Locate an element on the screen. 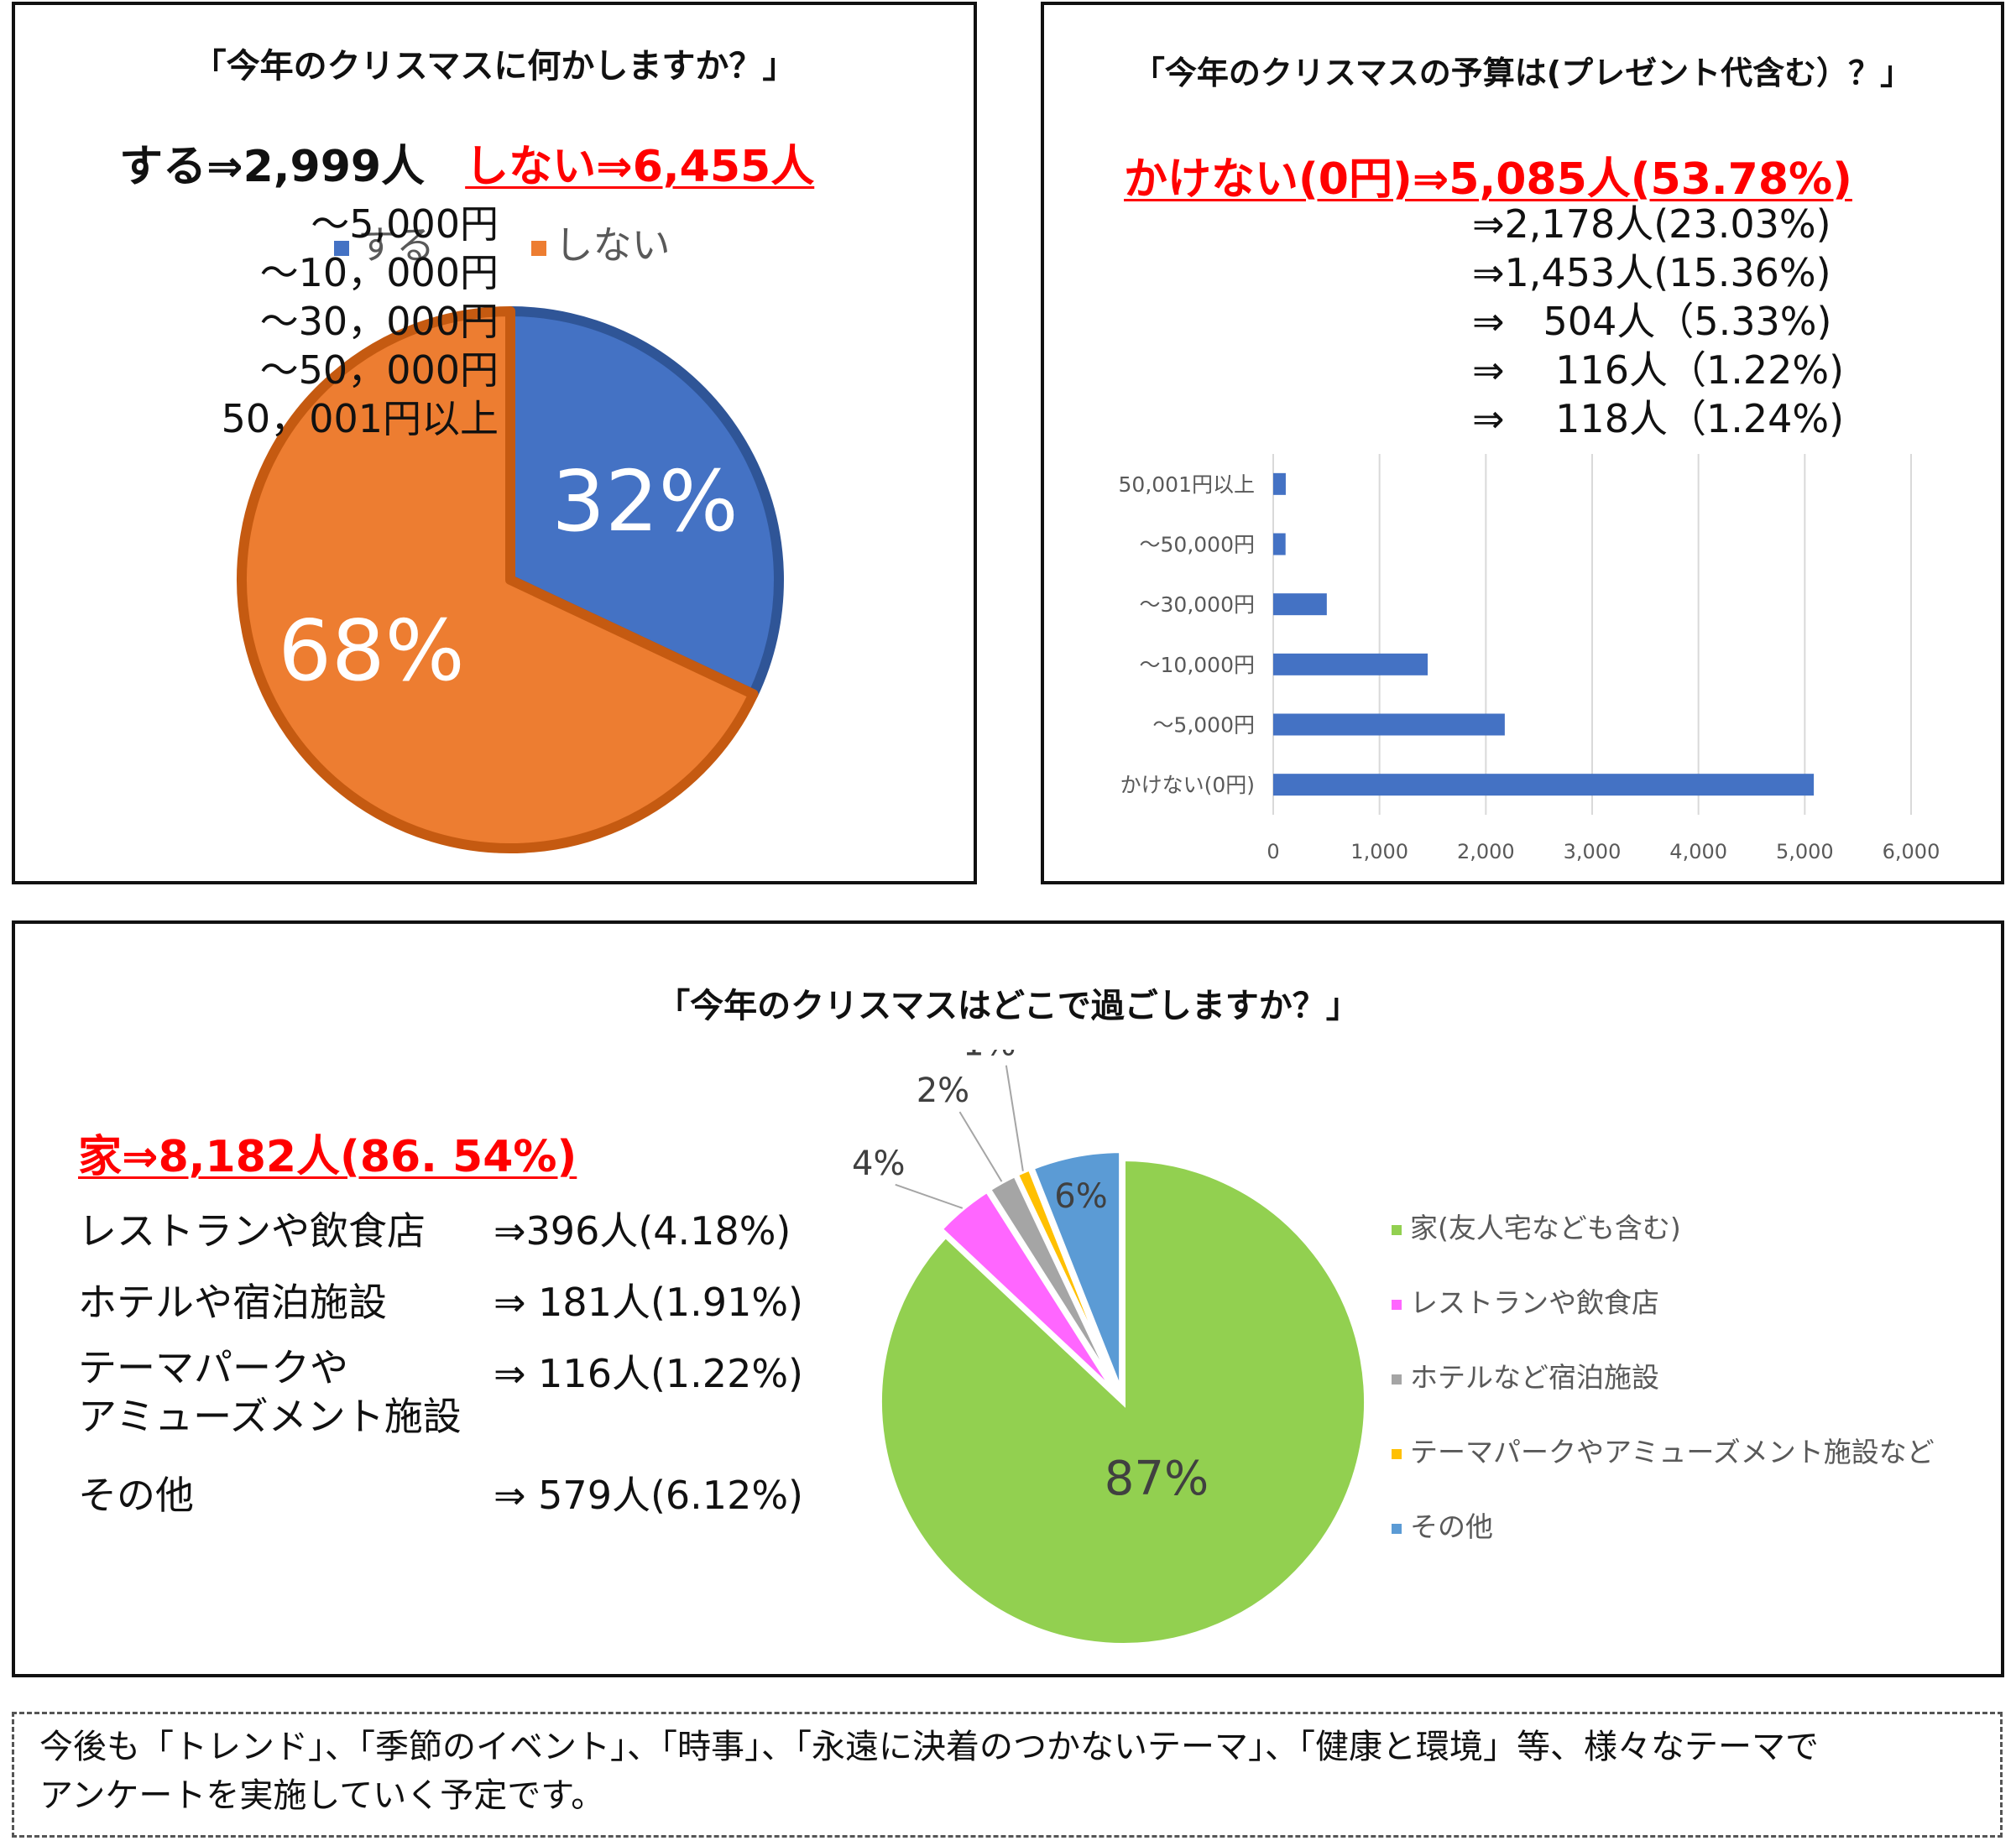 The image size is (2016, 1846). legend-item-no: しない is located at coordinates (600, 245).